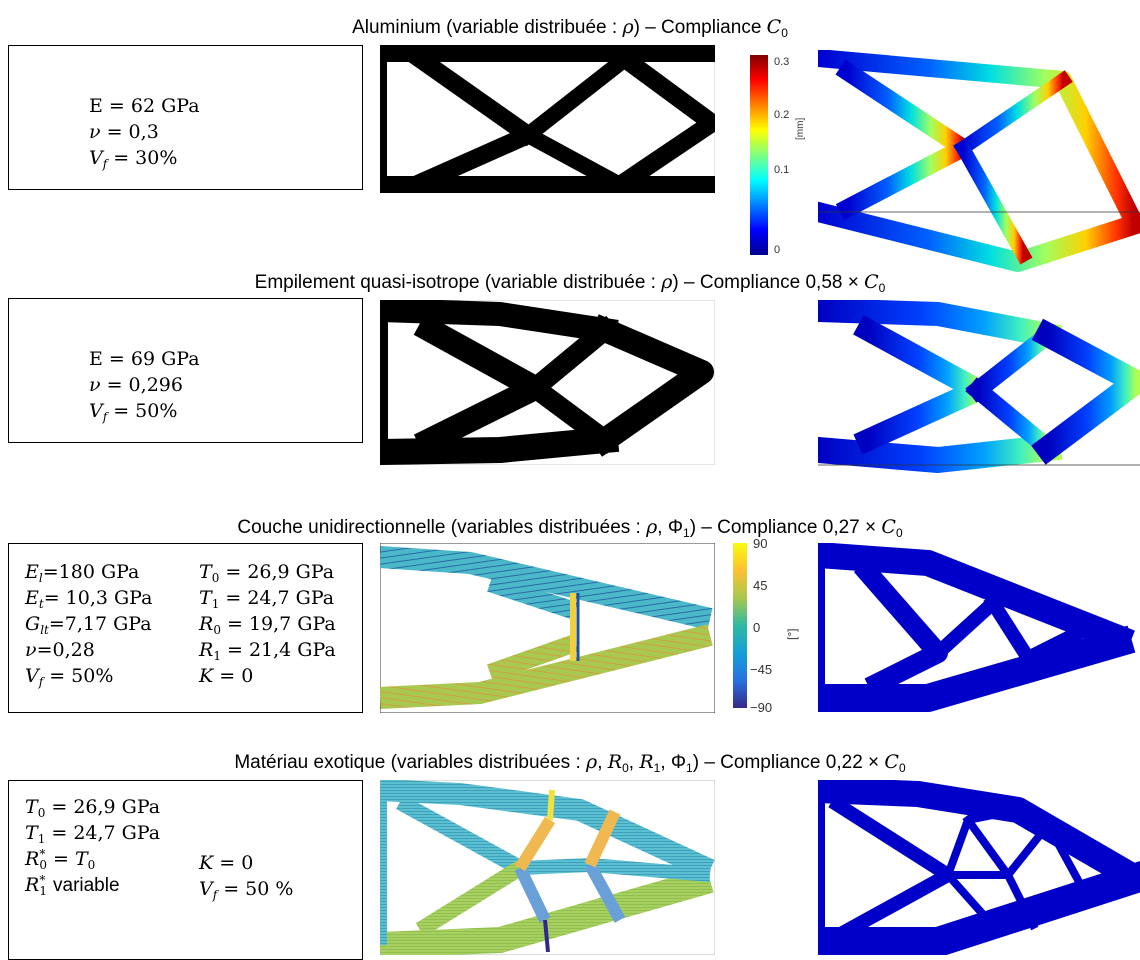 This screenshot has width=1140, height=960. What do you see at coordinates (979, 386) in the screenshot?
I see `displacement-map-quasi-isotropic` at bounding box center [979, 386].